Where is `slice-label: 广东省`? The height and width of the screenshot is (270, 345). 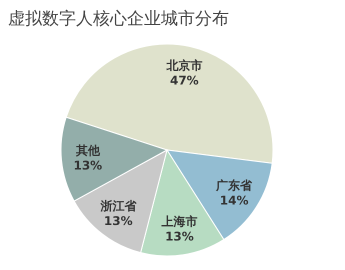 slice-label: 广东省 is located at coordinates (234, 185).